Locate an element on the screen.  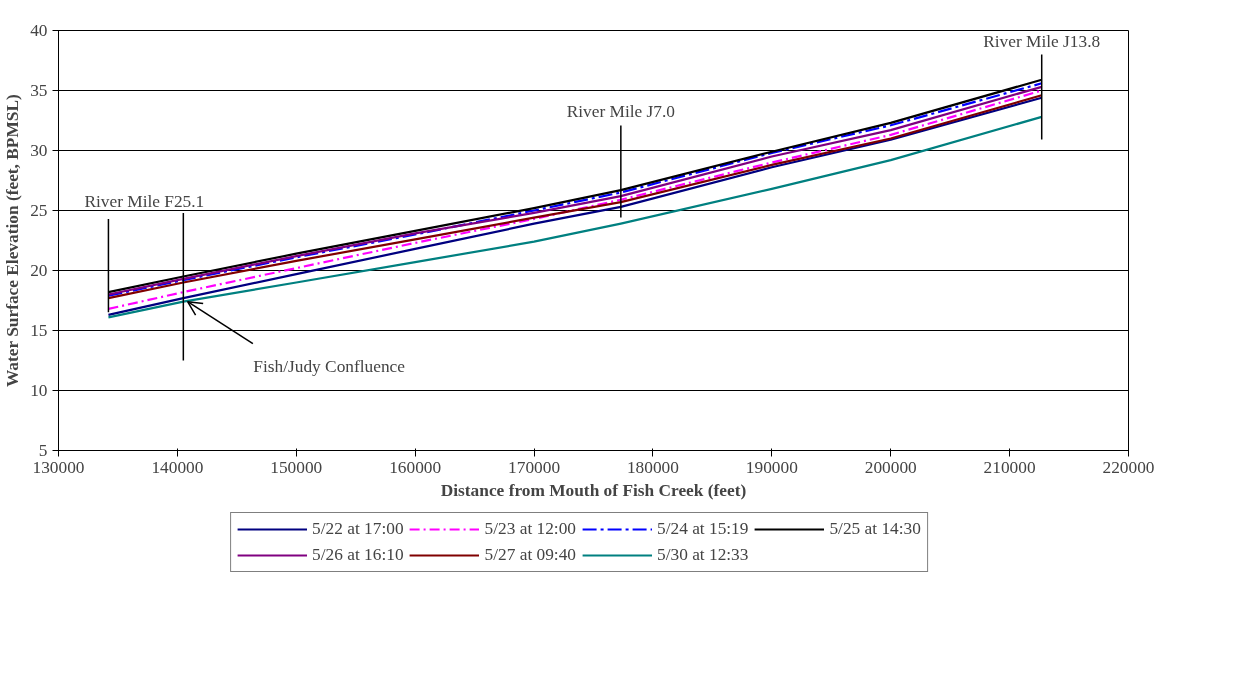
y-tick-label: 15 is located at coordinates (39, 330).